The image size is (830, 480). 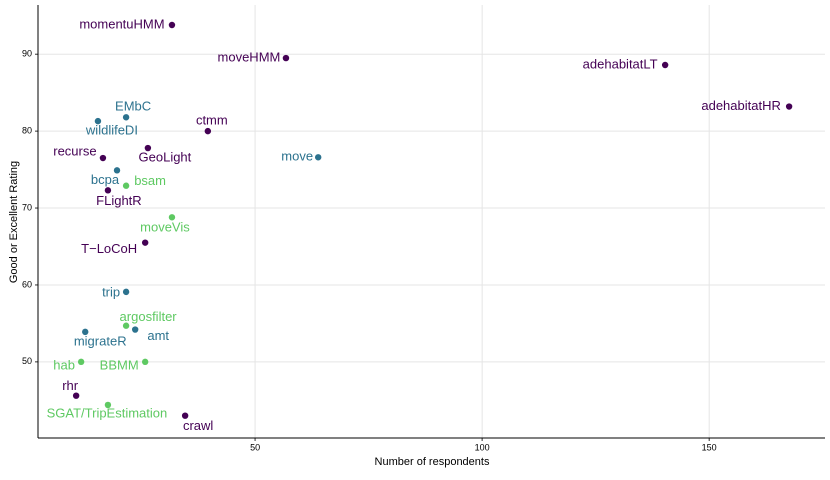 What do you see at coordinates (27, 361) in the screenshot?
I see `y-tick-label: 50` at bounding box center [27, 361].